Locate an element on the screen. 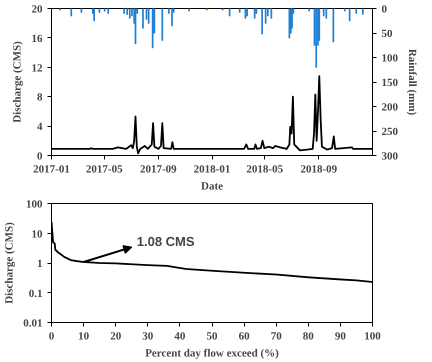  y-tick-label: 20 is located at coordinates (37, 10).